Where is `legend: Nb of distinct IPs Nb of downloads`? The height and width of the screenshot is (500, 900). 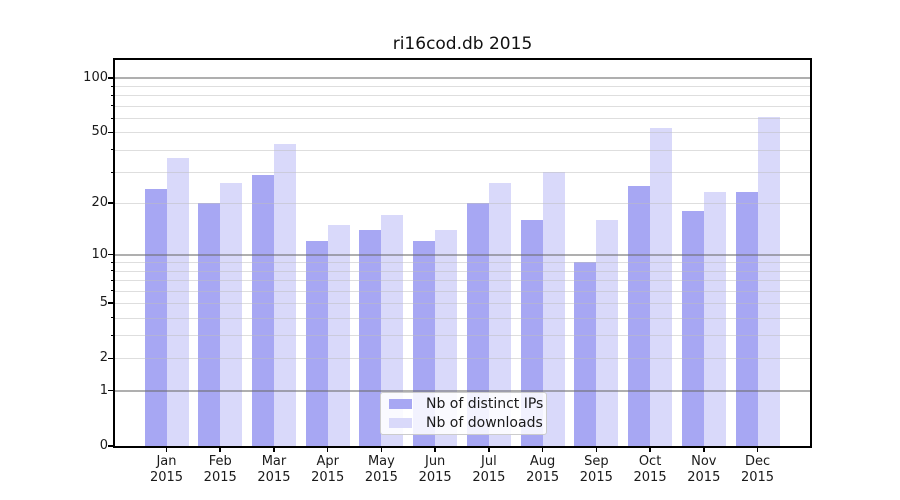 legend: Nb of distinct IPs Nb of downloads is located at coordinates (463, 413).